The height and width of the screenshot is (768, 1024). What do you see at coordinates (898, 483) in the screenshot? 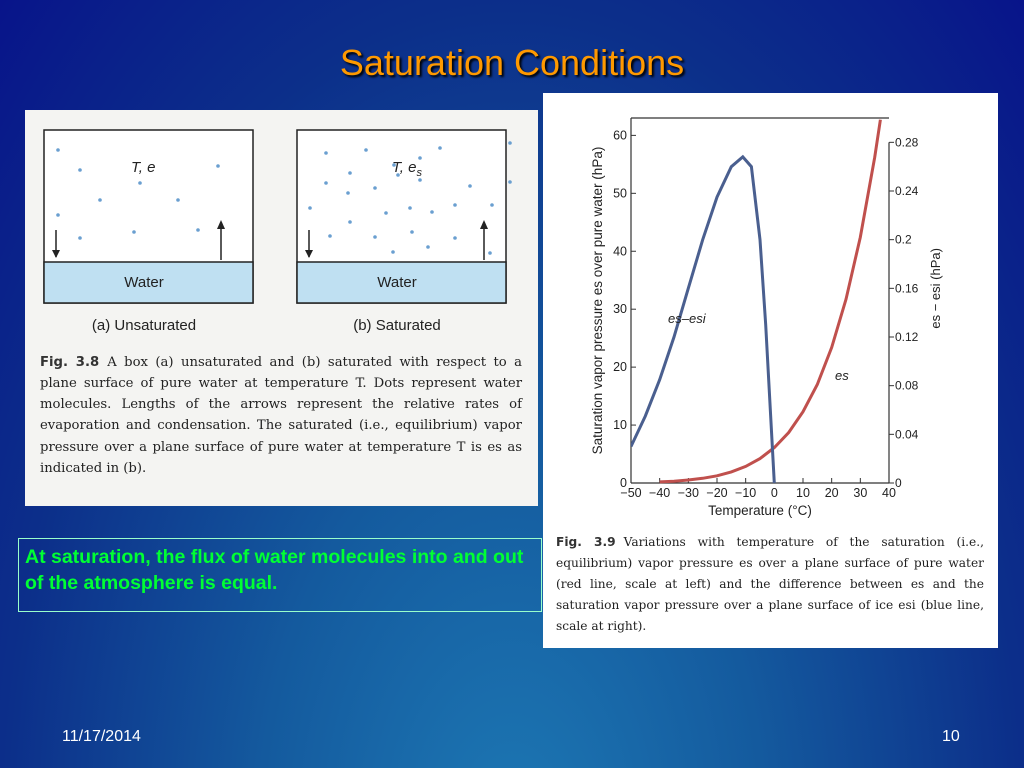
I see `y2-tick-label: 0` at bounding box center [898, 483].